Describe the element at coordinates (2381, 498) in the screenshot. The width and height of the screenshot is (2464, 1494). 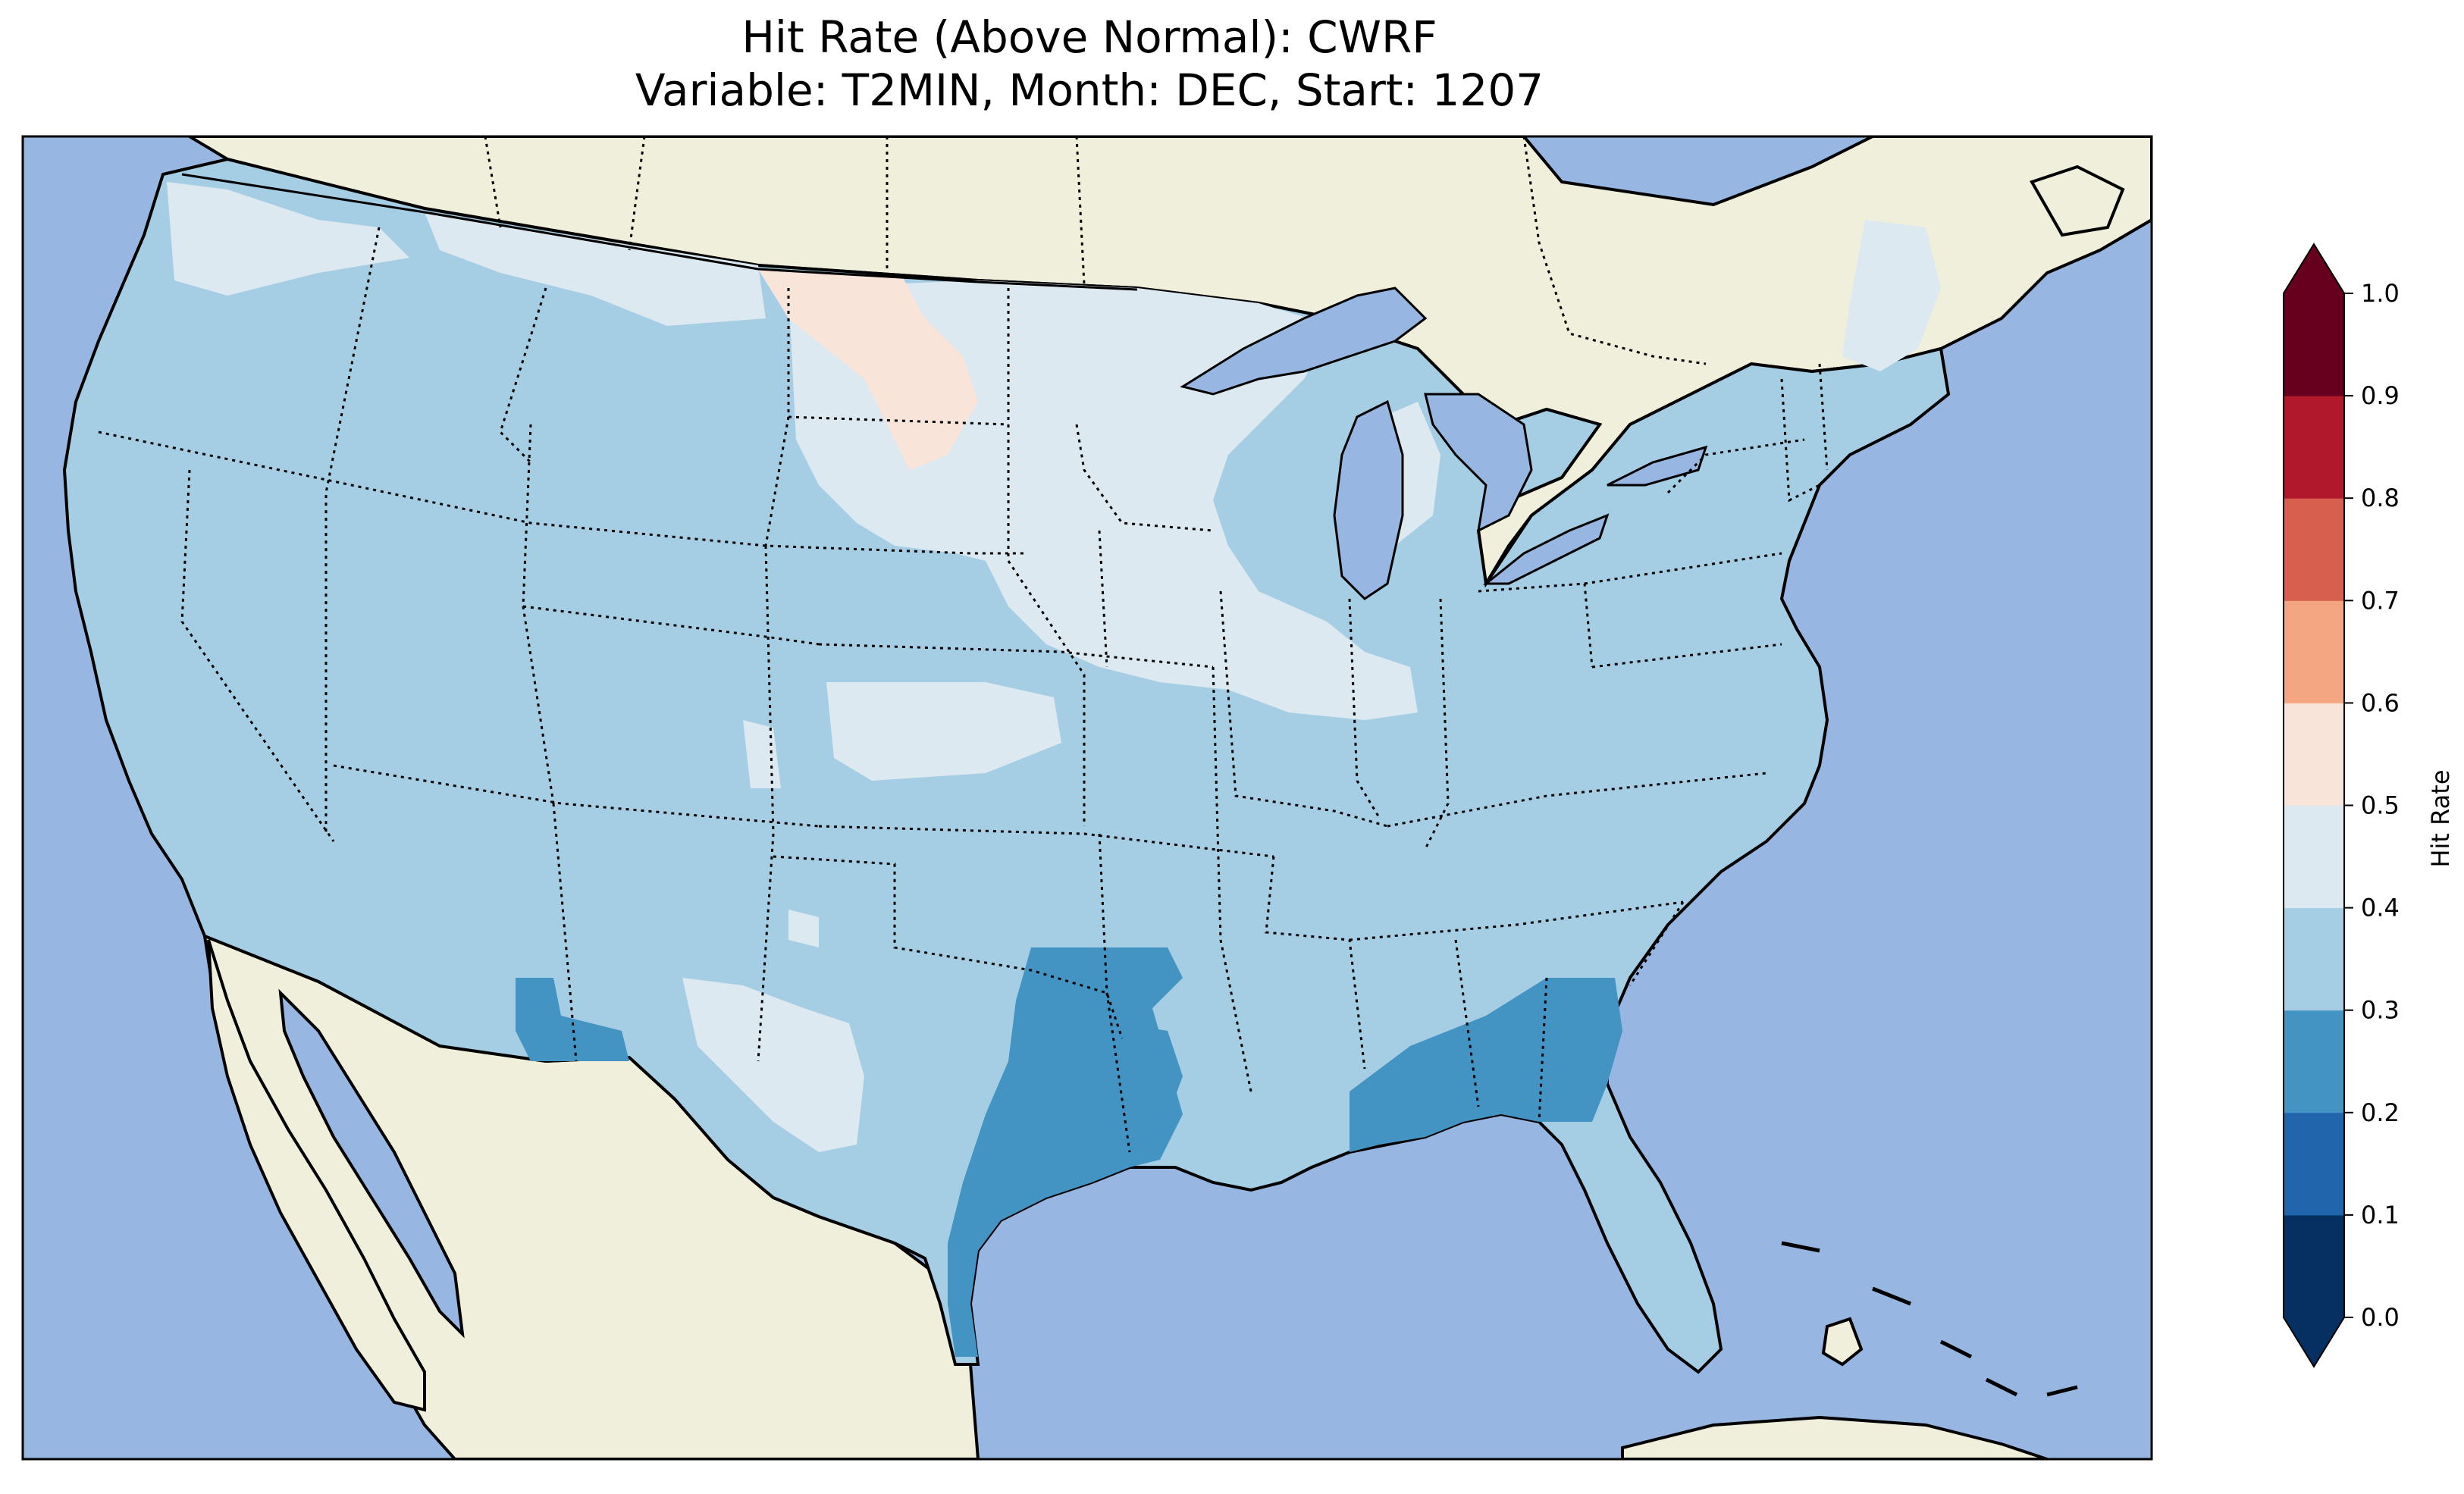
I see `colorbar-tick-label: 0.8` at that location.